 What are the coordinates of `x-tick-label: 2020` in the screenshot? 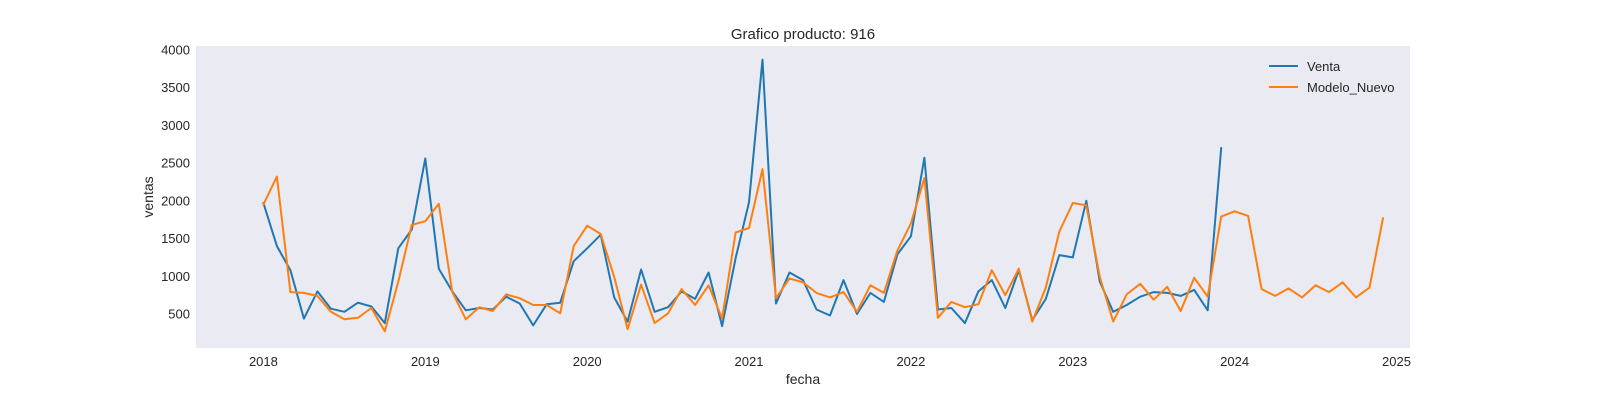 It's located at (587, 361).